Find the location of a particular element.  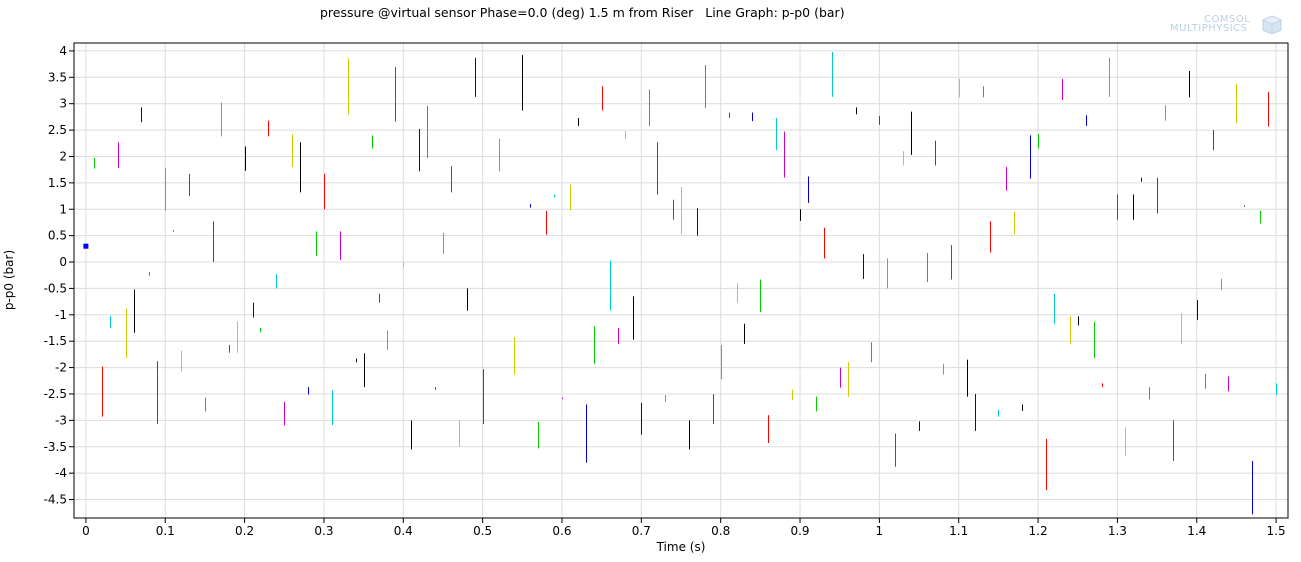

comsol-cube-icon is located at coordinates (1272, 25).